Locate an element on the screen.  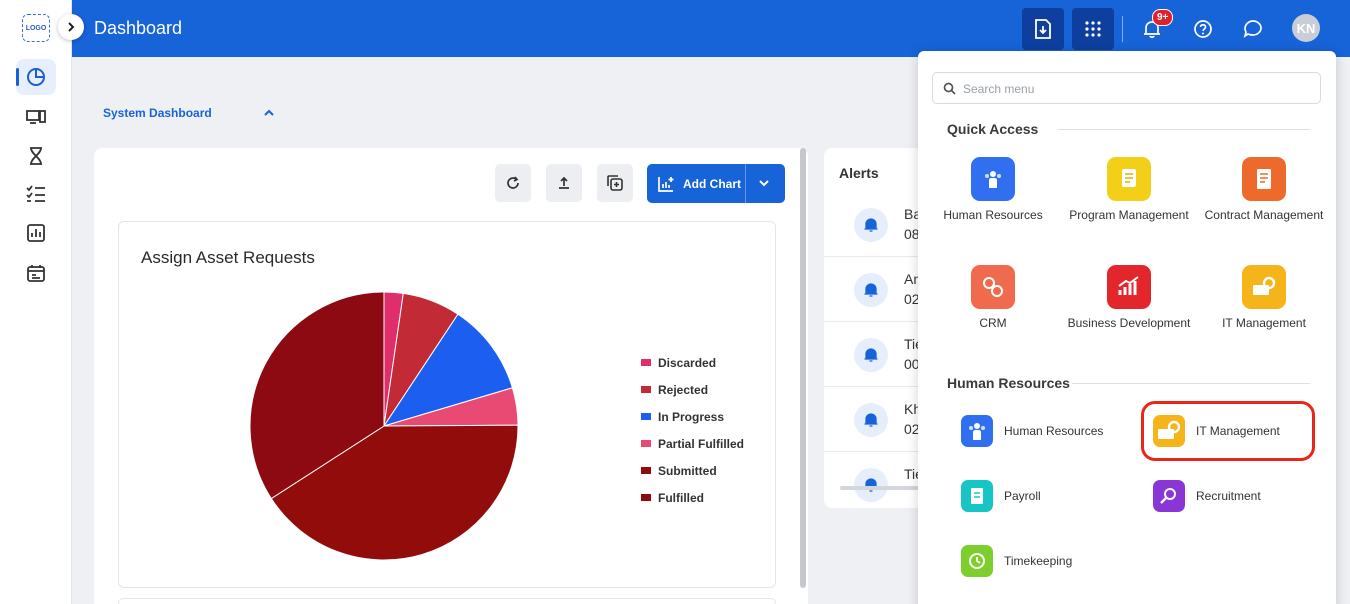
rail-item-timer is located at coordinates (36, 156).